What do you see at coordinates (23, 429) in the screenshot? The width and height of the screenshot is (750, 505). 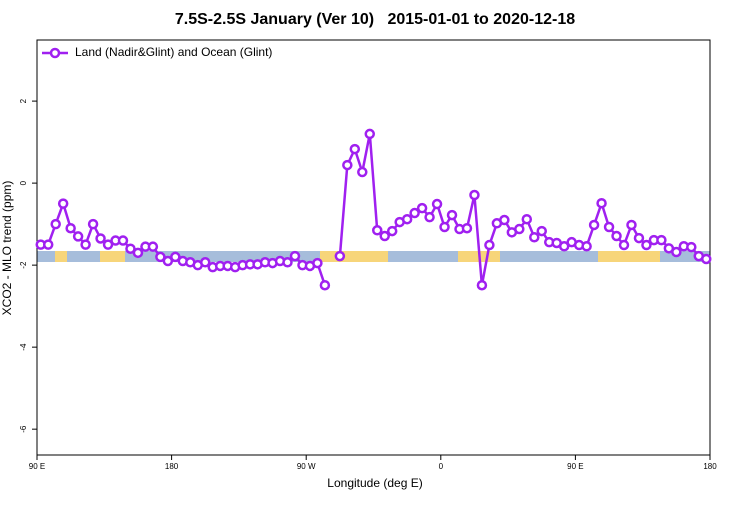 I see `y-tick-label: -6` at bounding box center [23, 429].